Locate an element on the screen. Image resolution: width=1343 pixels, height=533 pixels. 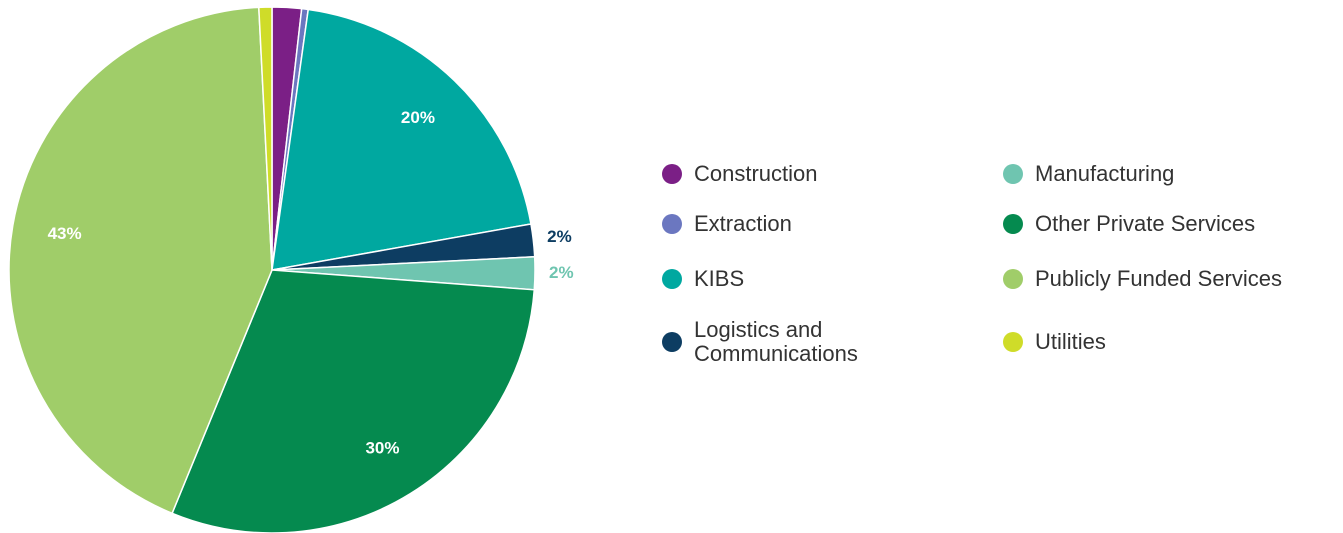
legend-item: Extraction is located at coordinates (778, 224).